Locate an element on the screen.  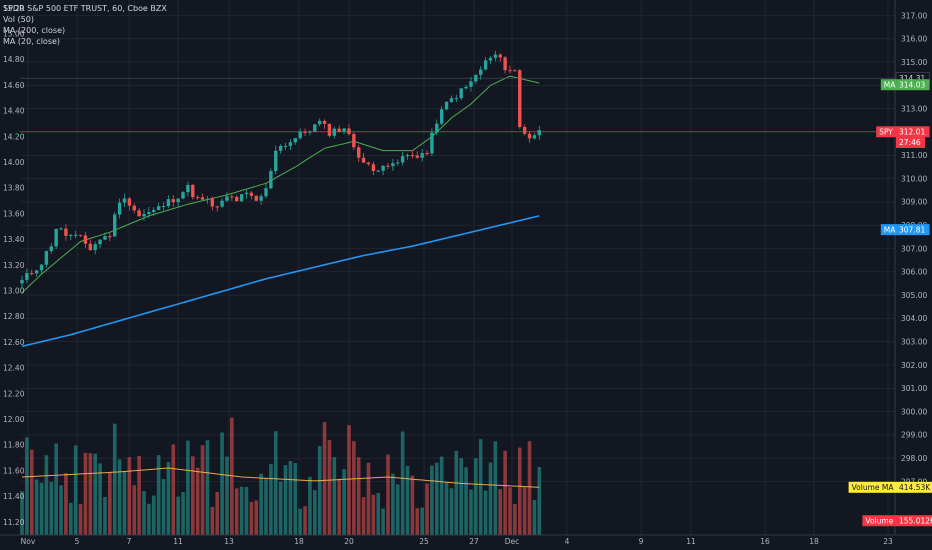
indicator-volume-label: Vol (50) is located at coordinates (18, 19).